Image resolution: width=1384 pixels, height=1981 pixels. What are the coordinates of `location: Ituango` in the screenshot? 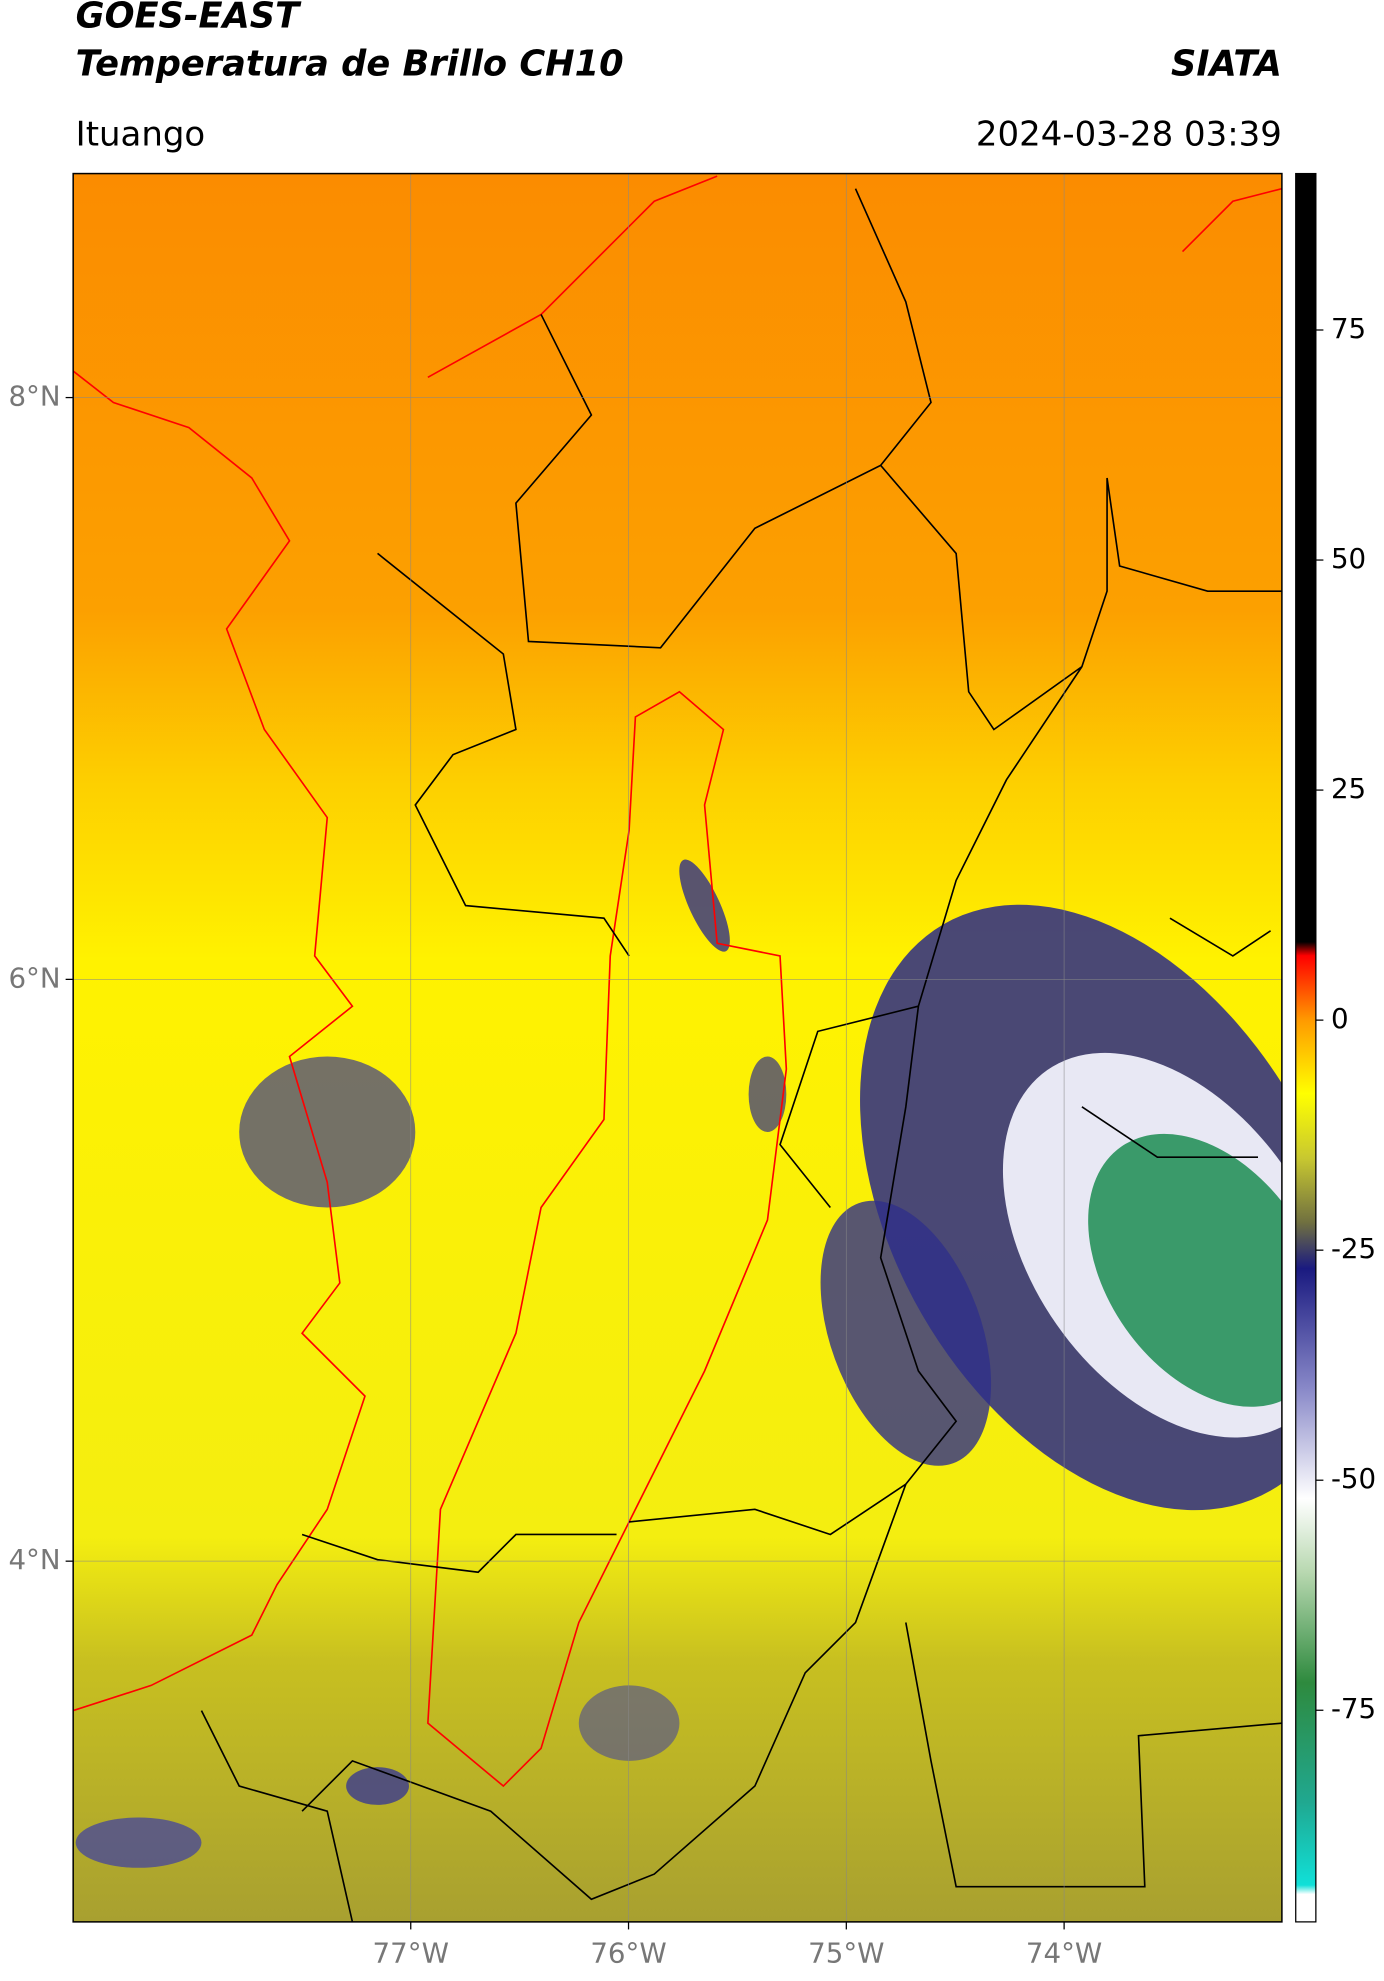 It's located at (141, 134).